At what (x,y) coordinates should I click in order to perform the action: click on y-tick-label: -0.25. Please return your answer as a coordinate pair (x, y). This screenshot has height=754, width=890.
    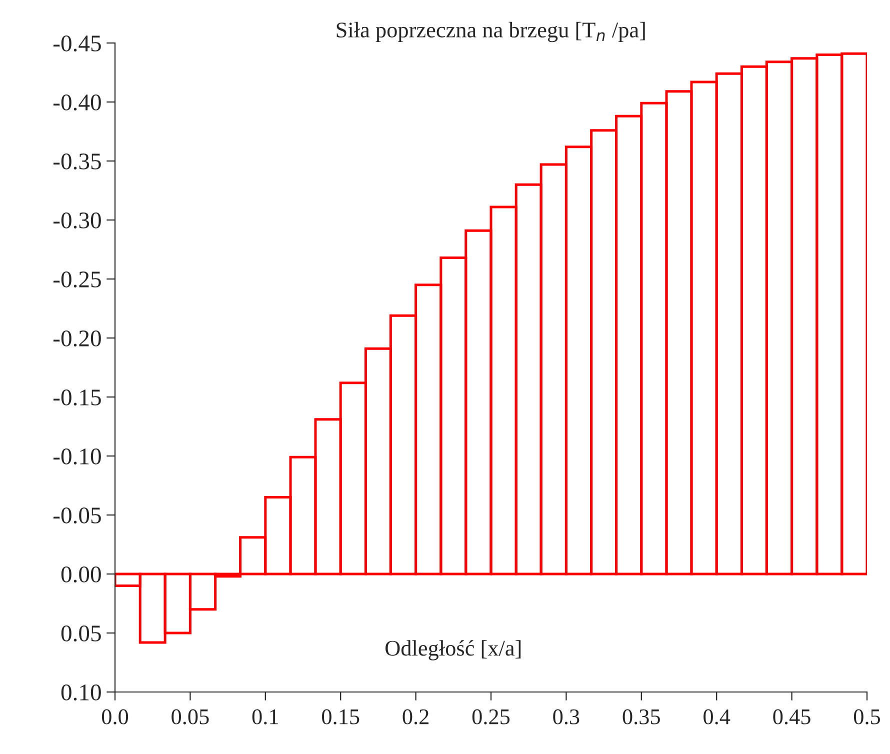
    Looking at the image, I should click on (77, 279).